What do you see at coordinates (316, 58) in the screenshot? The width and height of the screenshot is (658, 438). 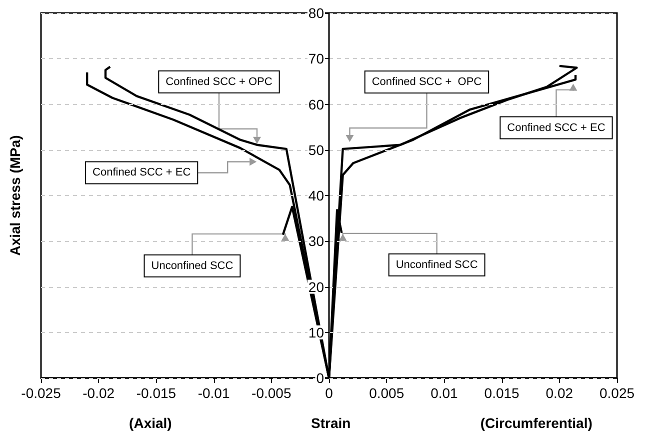 I see `y-tick-label: 70` at bounding box center [316, 58].